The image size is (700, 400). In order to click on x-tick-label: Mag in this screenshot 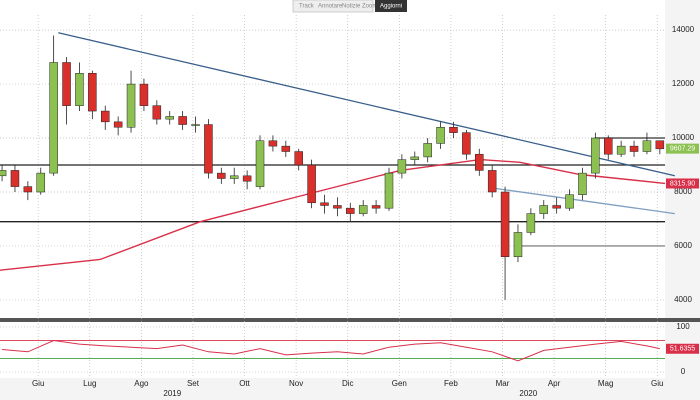, I will do `click(606, 383)`.